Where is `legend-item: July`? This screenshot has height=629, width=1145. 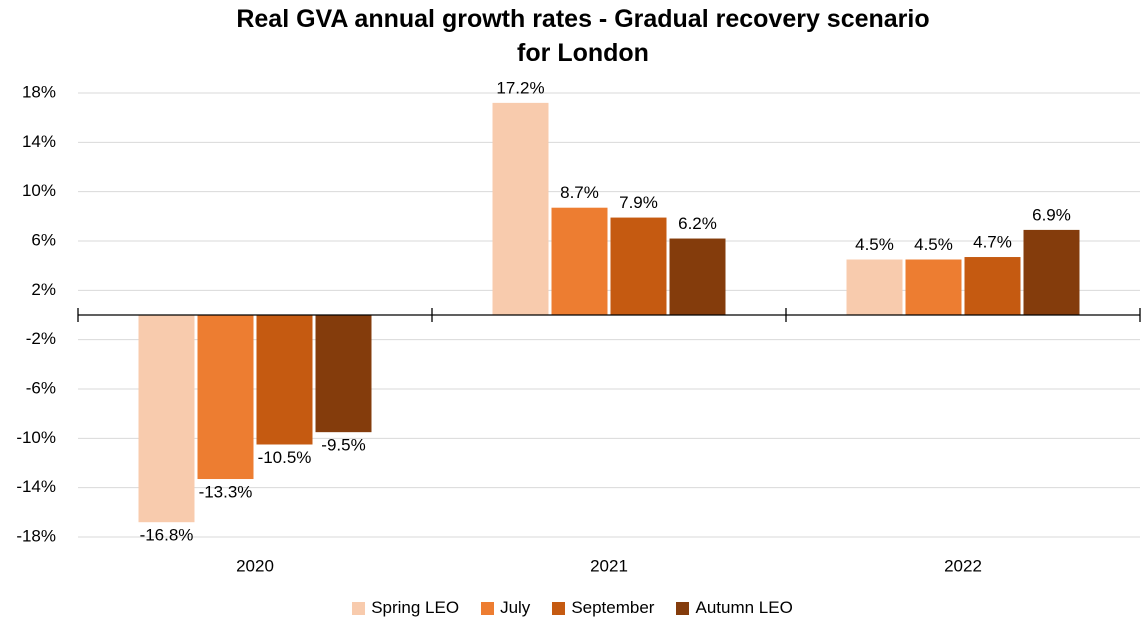 legend-item: July is located at coordinates (505, 608).